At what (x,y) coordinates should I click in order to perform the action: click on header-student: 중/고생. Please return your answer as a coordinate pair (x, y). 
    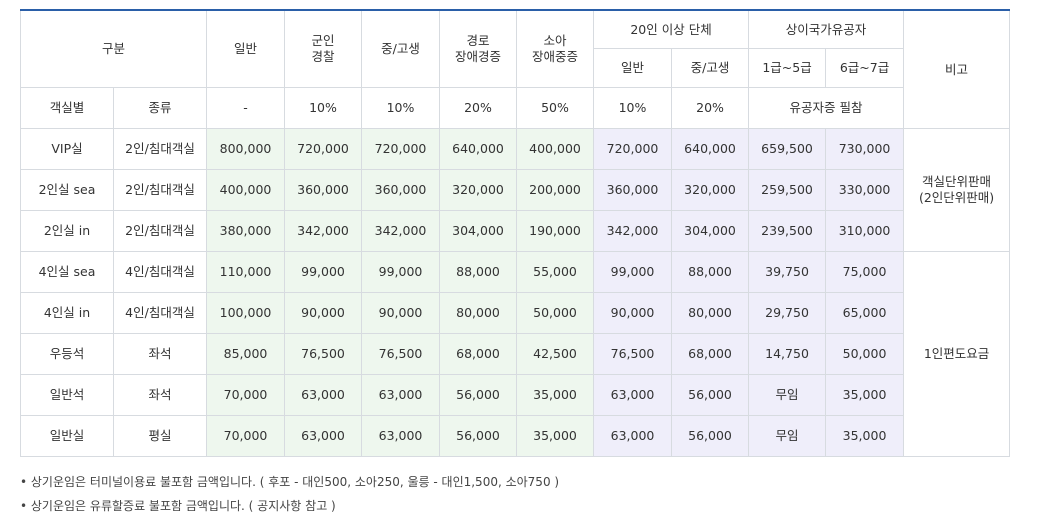
    Looking at the image, I should click on (401, 48).